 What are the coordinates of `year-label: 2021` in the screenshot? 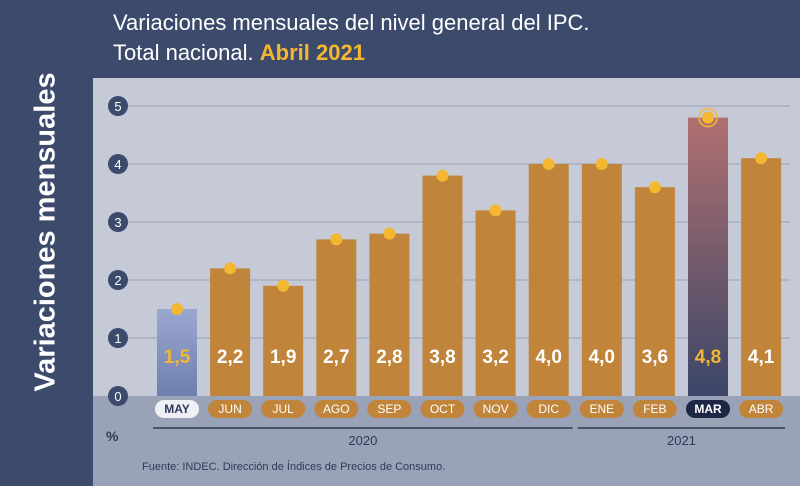 It's located at (681, 440).